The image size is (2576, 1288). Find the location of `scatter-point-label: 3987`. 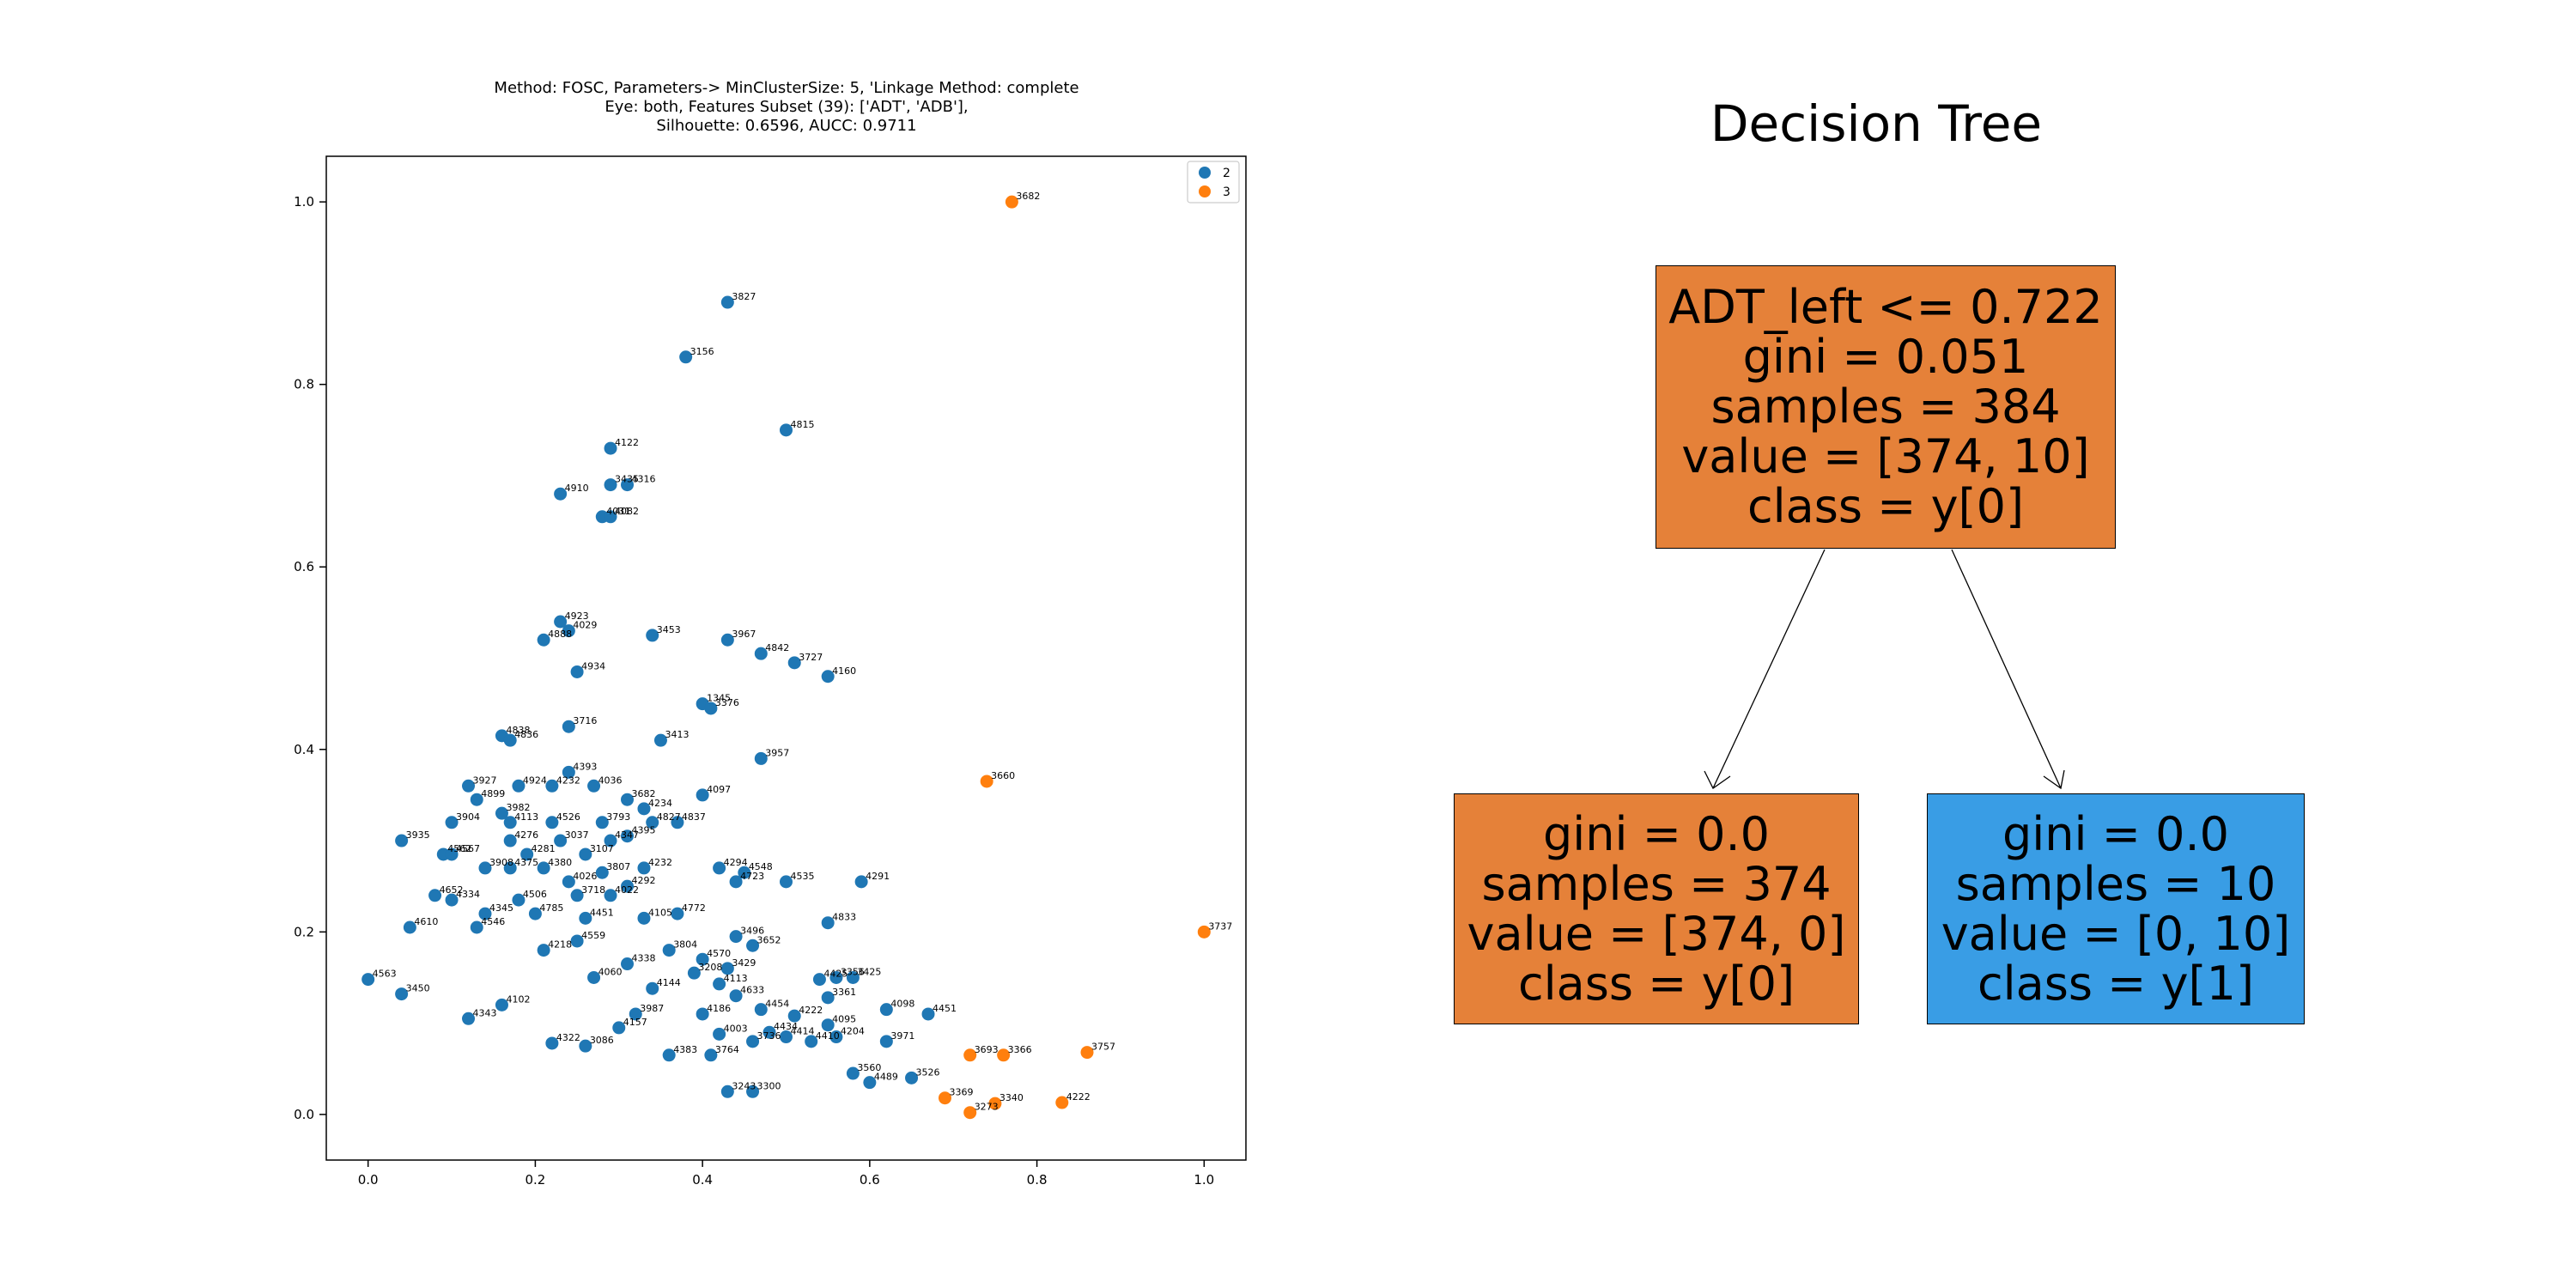

scatter-point-label: 3987 is located at coordinates (652, 1009).